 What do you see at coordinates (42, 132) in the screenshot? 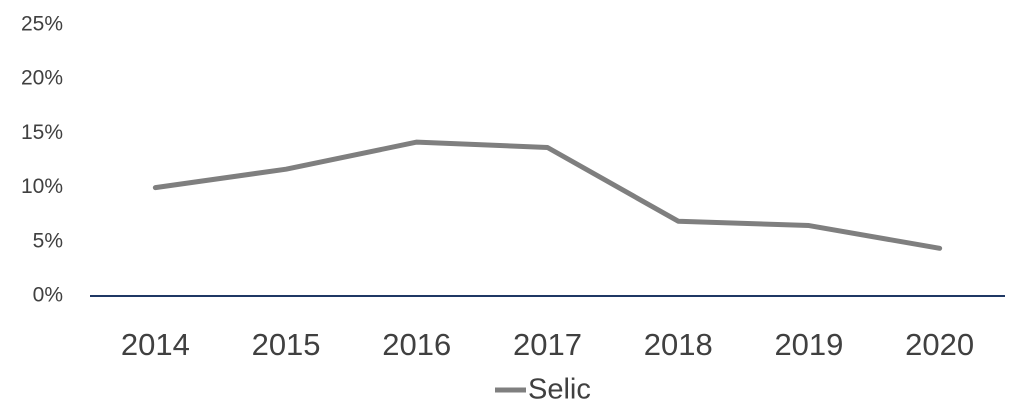
I see `y-tick-label: 15%` at bounding box center [42, 132].